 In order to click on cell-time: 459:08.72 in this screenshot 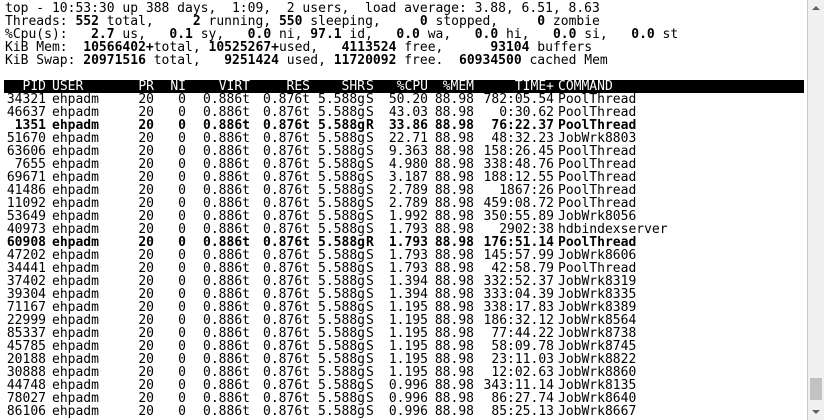, I will do `click(518, 203)`.